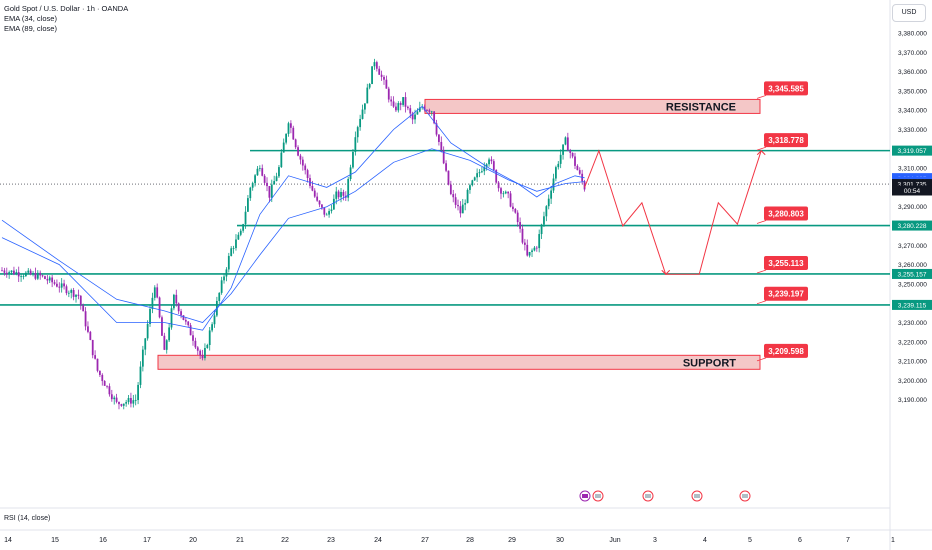  What do you see at coordinates (912, 362) in the screenshot?
I see `y-tick-label: 3,210.000` at bounding box center [912, 362].